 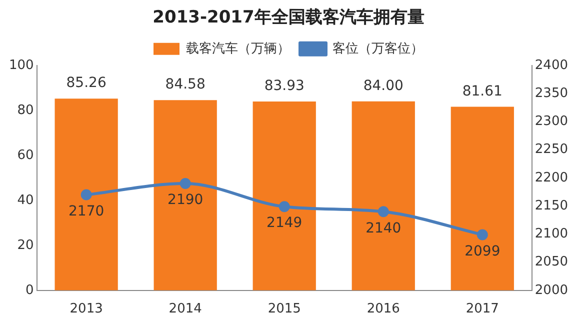 I want to click on data-label: 2099, so click(x=482, y=251).